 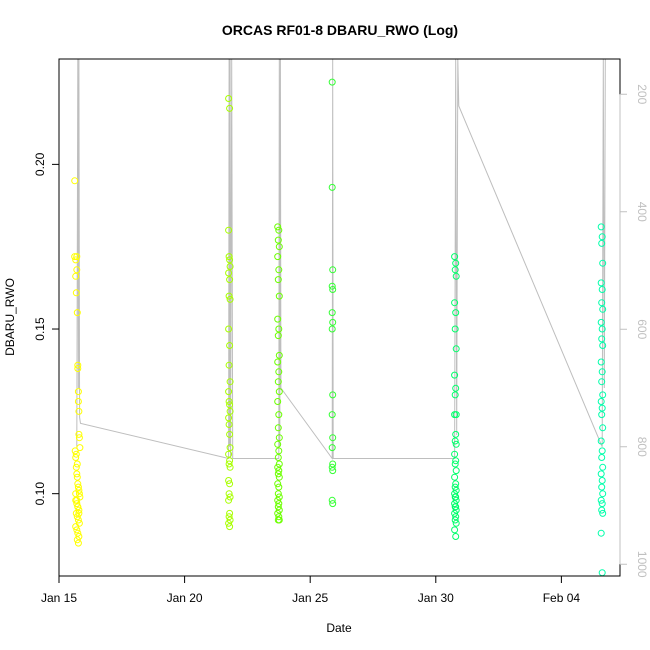 What do you see at coordinates (436, 598) in the screenshot?
I see `x-tick-label: Jan 30` at bounding box center [436, 598].